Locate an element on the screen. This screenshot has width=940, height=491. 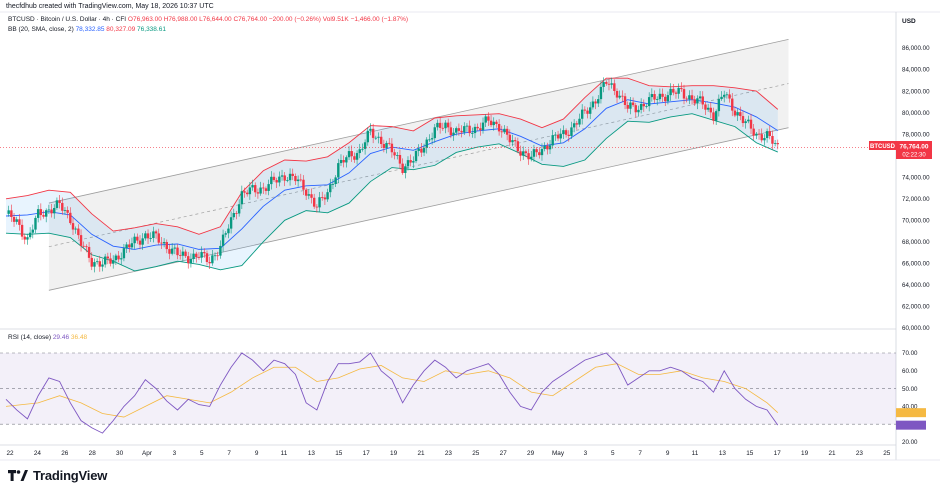
price-axis-label: 62,000.00 is located at coordinates (916, 307).